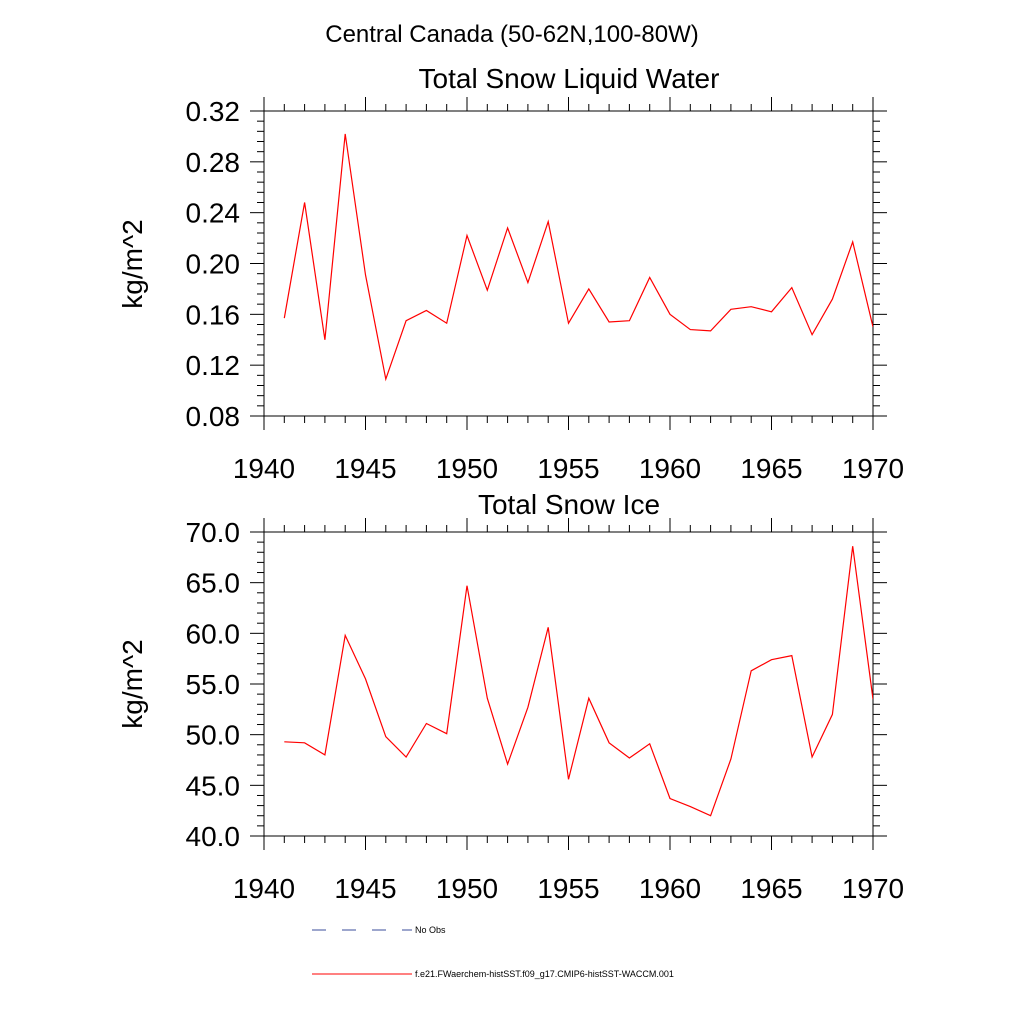  Describe the element at coordinates (213, 111) in the screenshot. I see `y-tick-label: 0.32` at that location.